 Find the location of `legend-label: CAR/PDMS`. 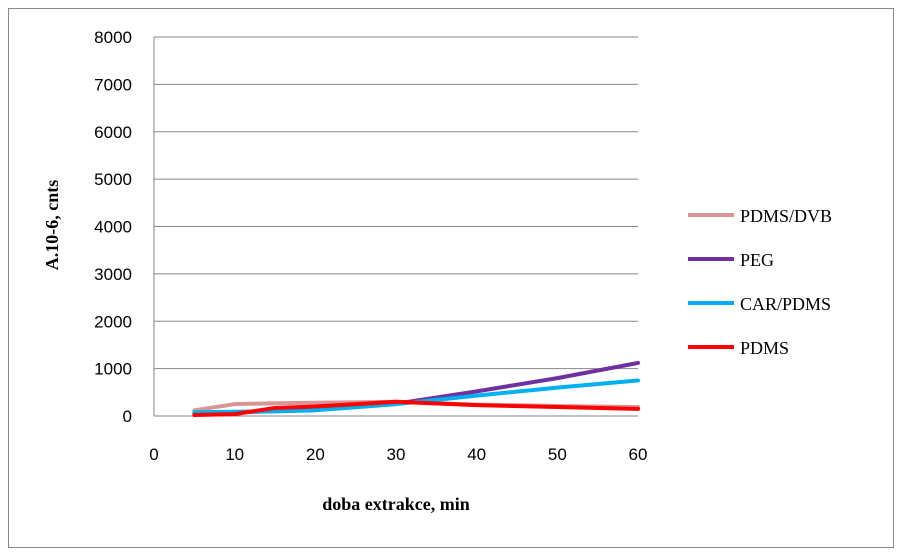

legend-label: CAR/PDMS is located at coordinates (785, 304).